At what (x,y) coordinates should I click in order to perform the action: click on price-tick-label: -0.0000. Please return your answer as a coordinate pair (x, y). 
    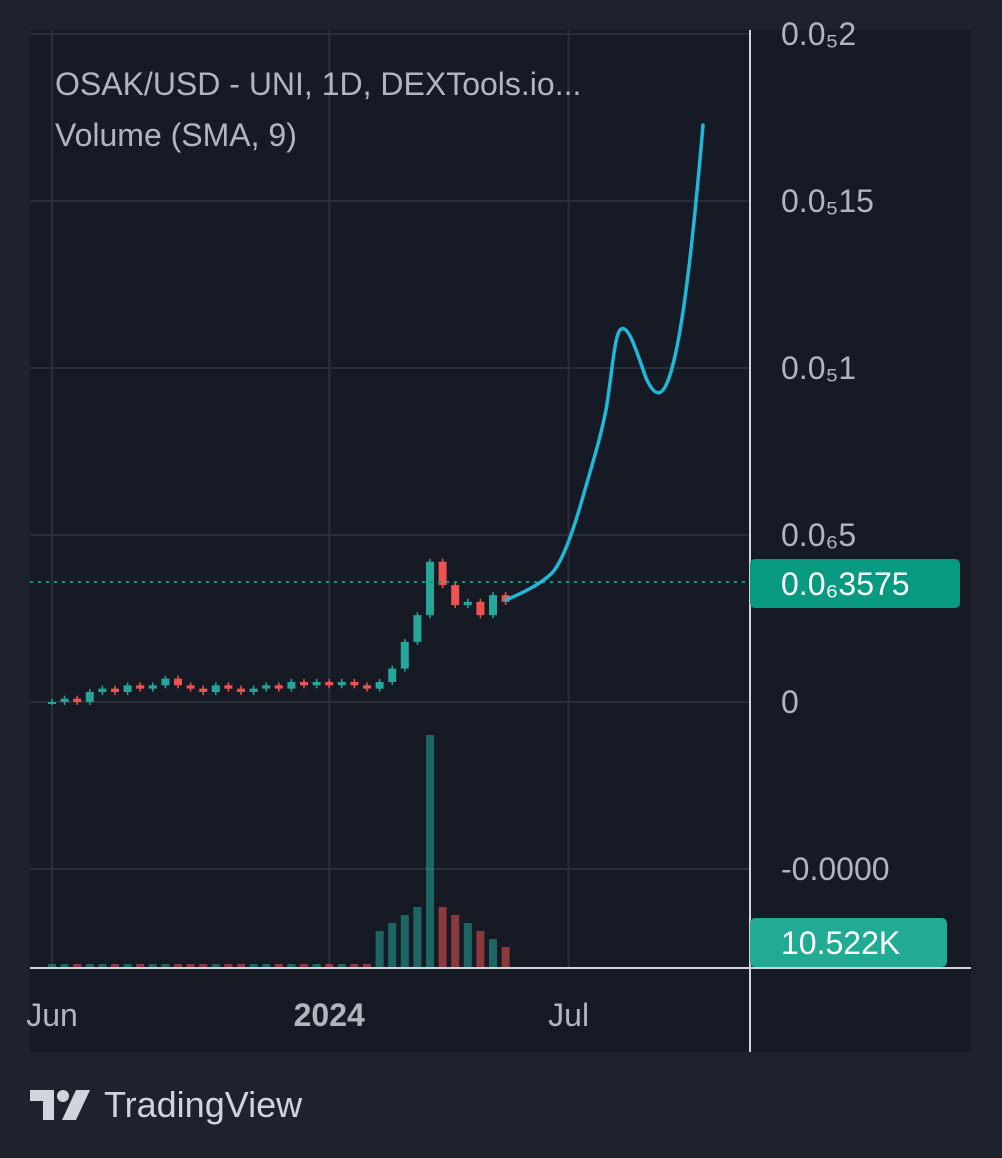
    Looking at the image, I should click on (835, 869).